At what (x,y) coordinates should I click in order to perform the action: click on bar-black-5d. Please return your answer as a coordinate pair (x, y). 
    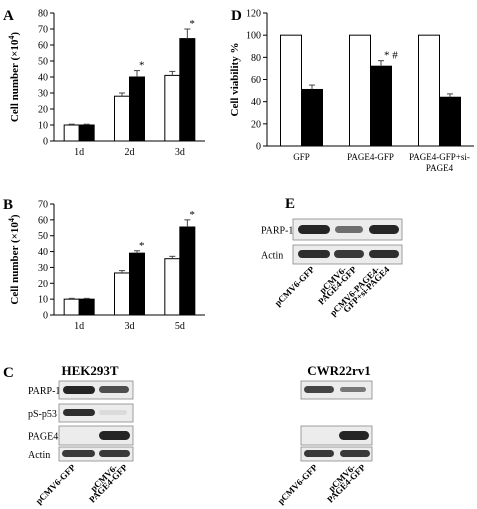
    Looking at the image, I should click on (187, 271).